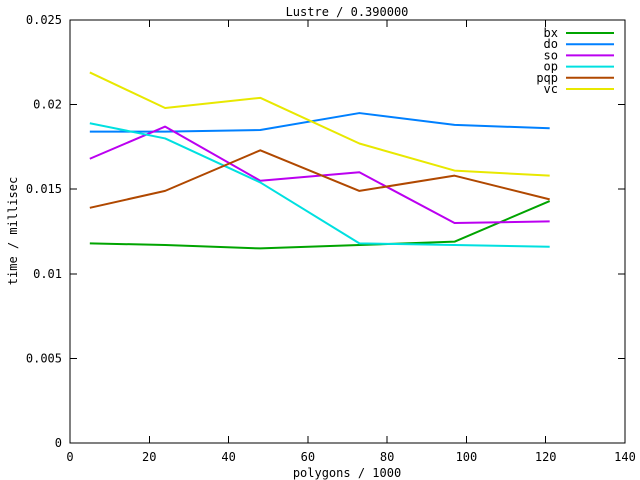 Image resolution: width=640 pixels, height=480 pixels. Describe the element at coordinates (579, 67) in the screenshot. I see `legend-item-op: op` at that location.